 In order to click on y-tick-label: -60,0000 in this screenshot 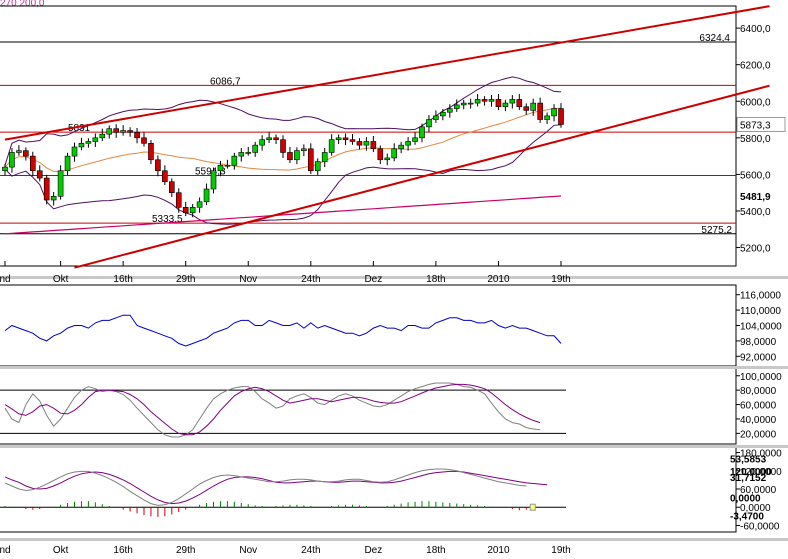, I will do `click(760, 526)`.